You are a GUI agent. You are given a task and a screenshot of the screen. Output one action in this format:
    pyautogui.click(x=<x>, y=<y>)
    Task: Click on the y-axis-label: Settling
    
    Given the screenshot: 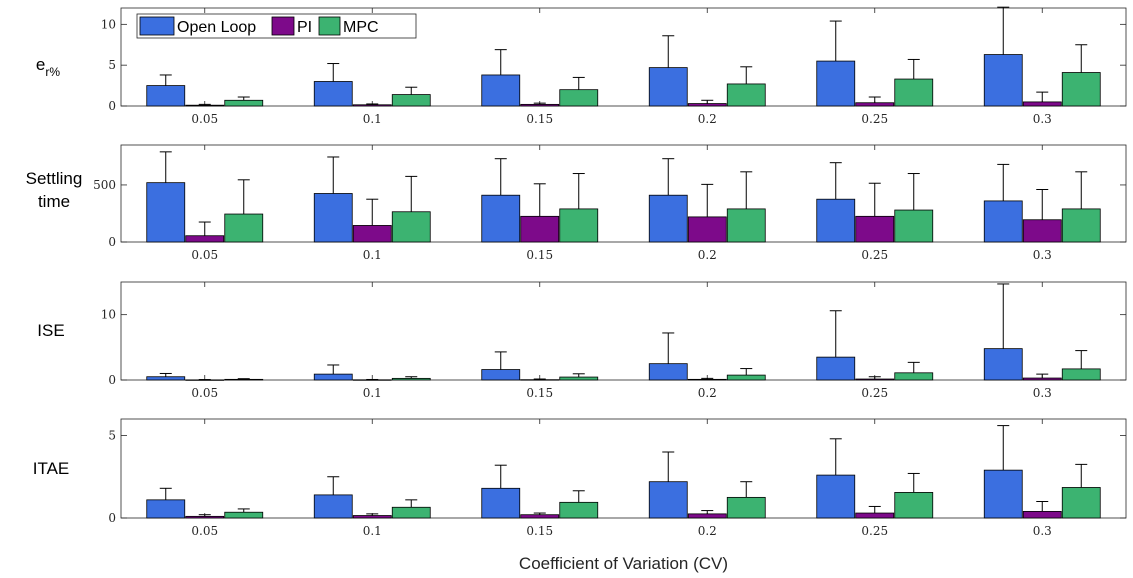 What is the action you would take?
    pyautogui.click(x=54, y=178)
    